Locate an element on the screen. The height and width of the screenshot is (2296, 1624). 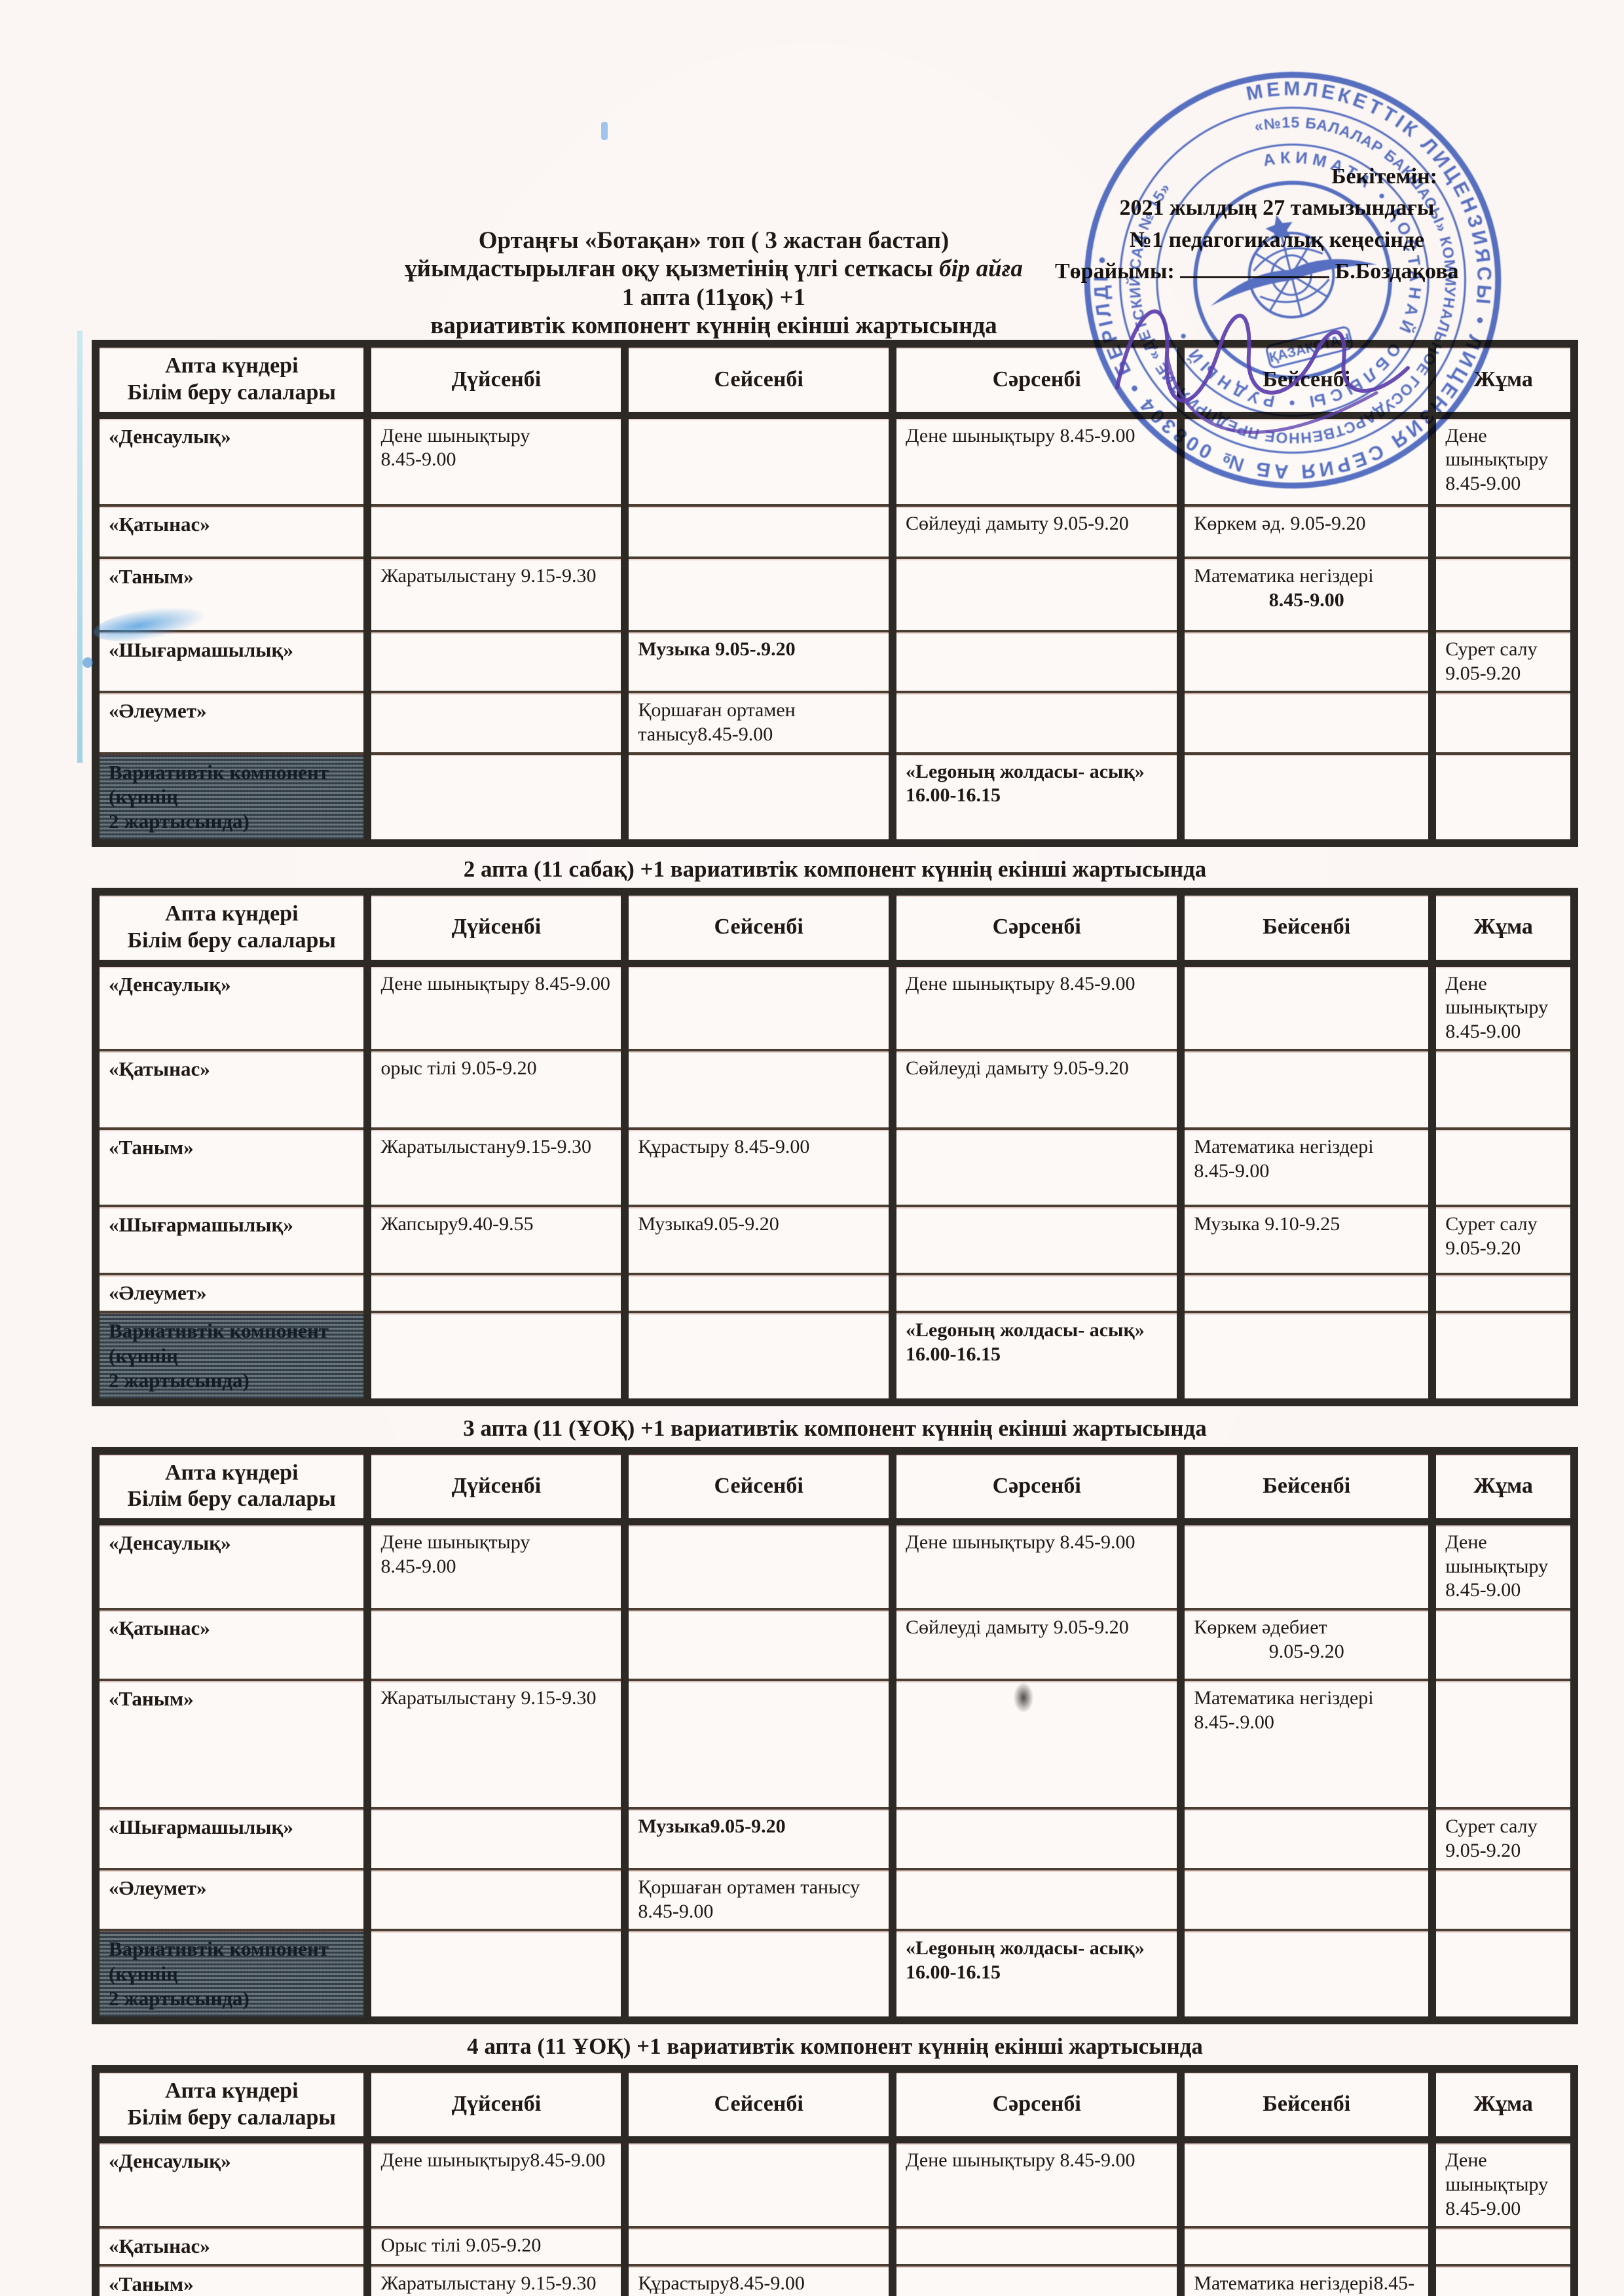
activity-line: Музыка9.05-9.20 is located at coordinates (708, 1224).